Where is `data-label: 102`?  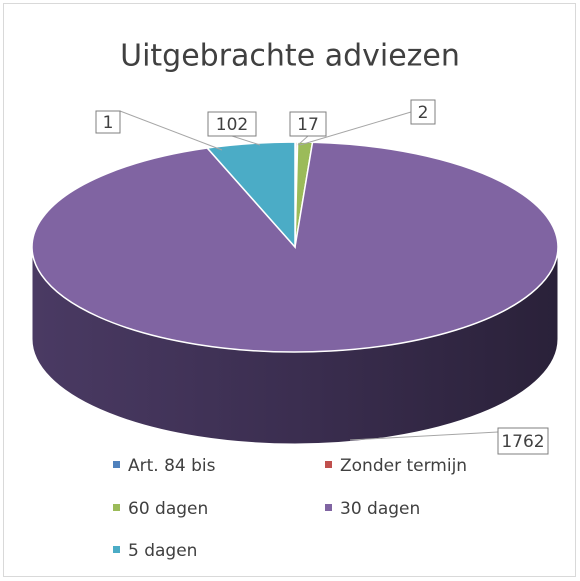
data-label: 102 is located at coordinates (232, 125).